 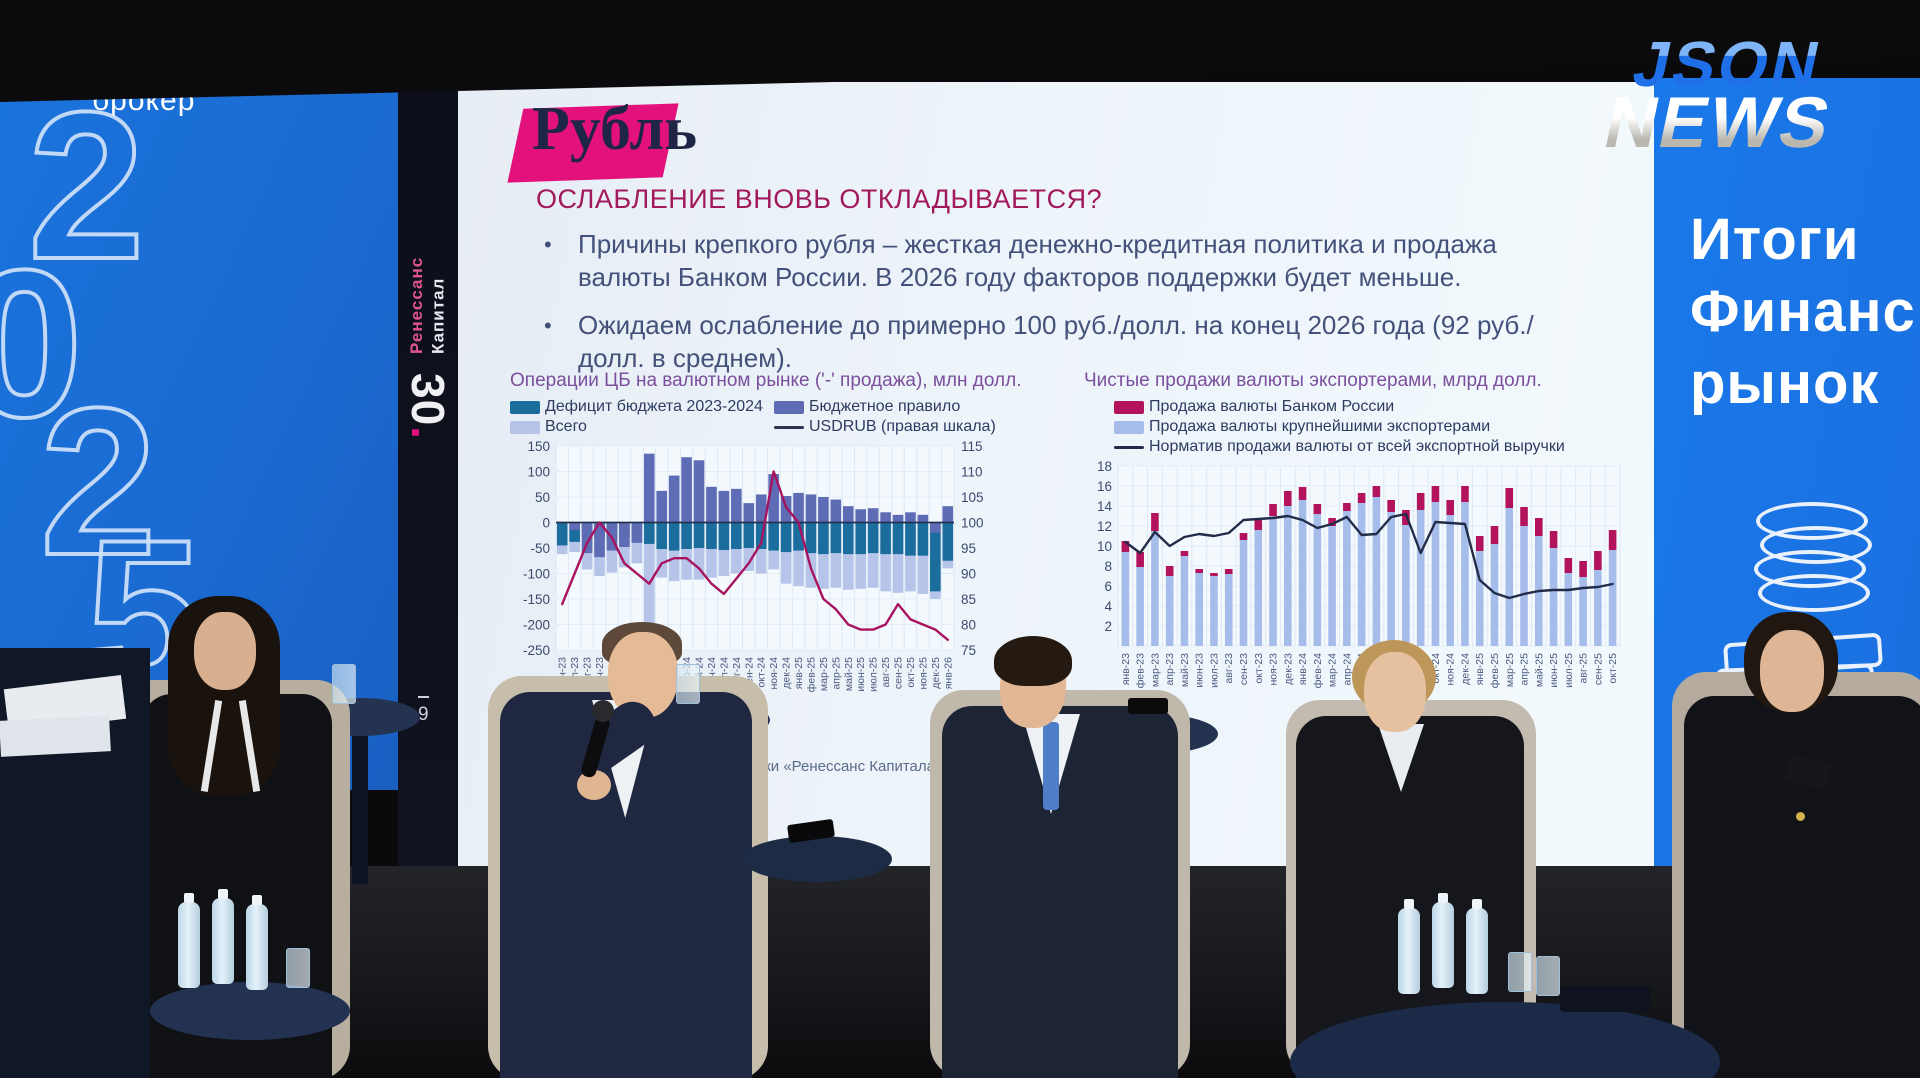 I want to click on svg-text: 18, so click(x=1104, y=466).